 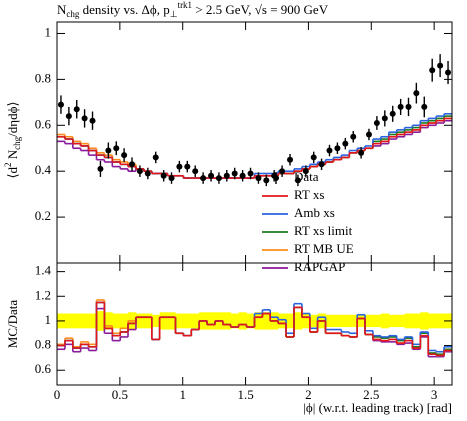 What do you see at coordinates (371, 394) in the screenshot?
I see `x-tick-label: 2.5` at bounding box center [371, 394].